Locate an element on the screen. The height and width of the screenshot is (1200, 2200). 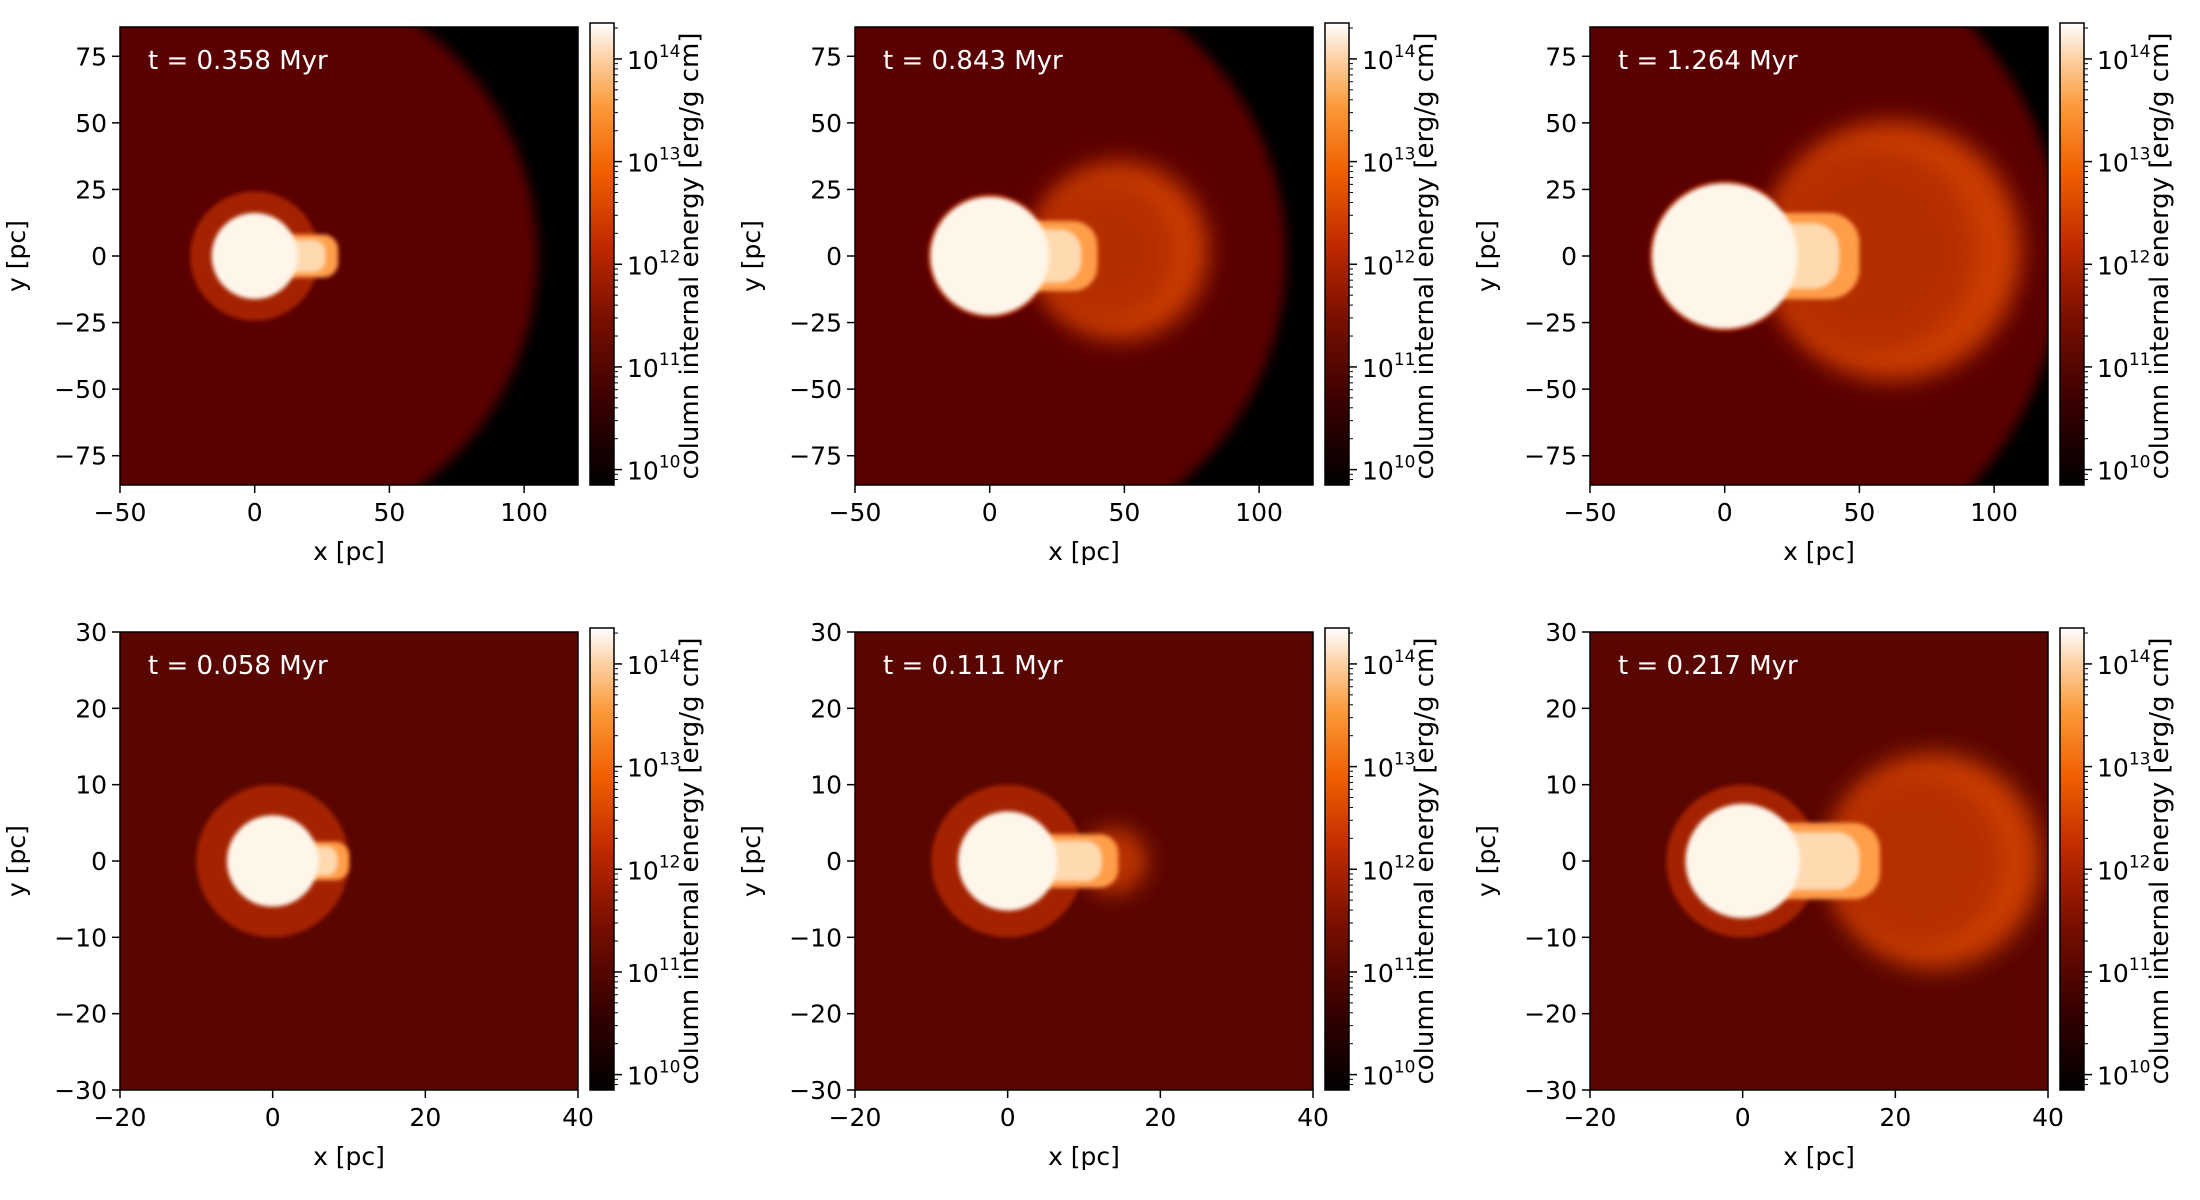
y-tick-label: −20 is located at coordinates (815, 1014).